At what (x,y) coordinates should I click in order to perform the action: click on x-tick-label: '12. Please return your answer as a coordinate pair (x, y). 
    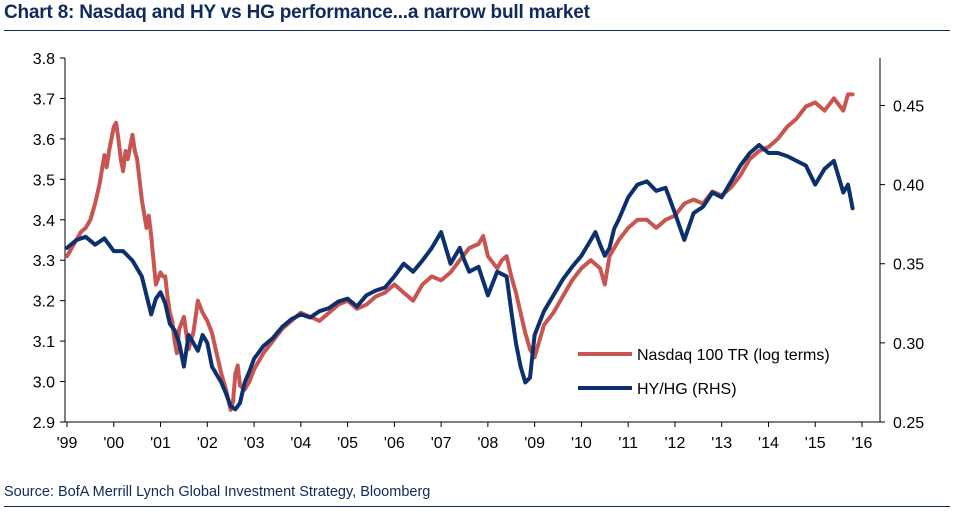
    Looking at the image, I should click on (675, 443).